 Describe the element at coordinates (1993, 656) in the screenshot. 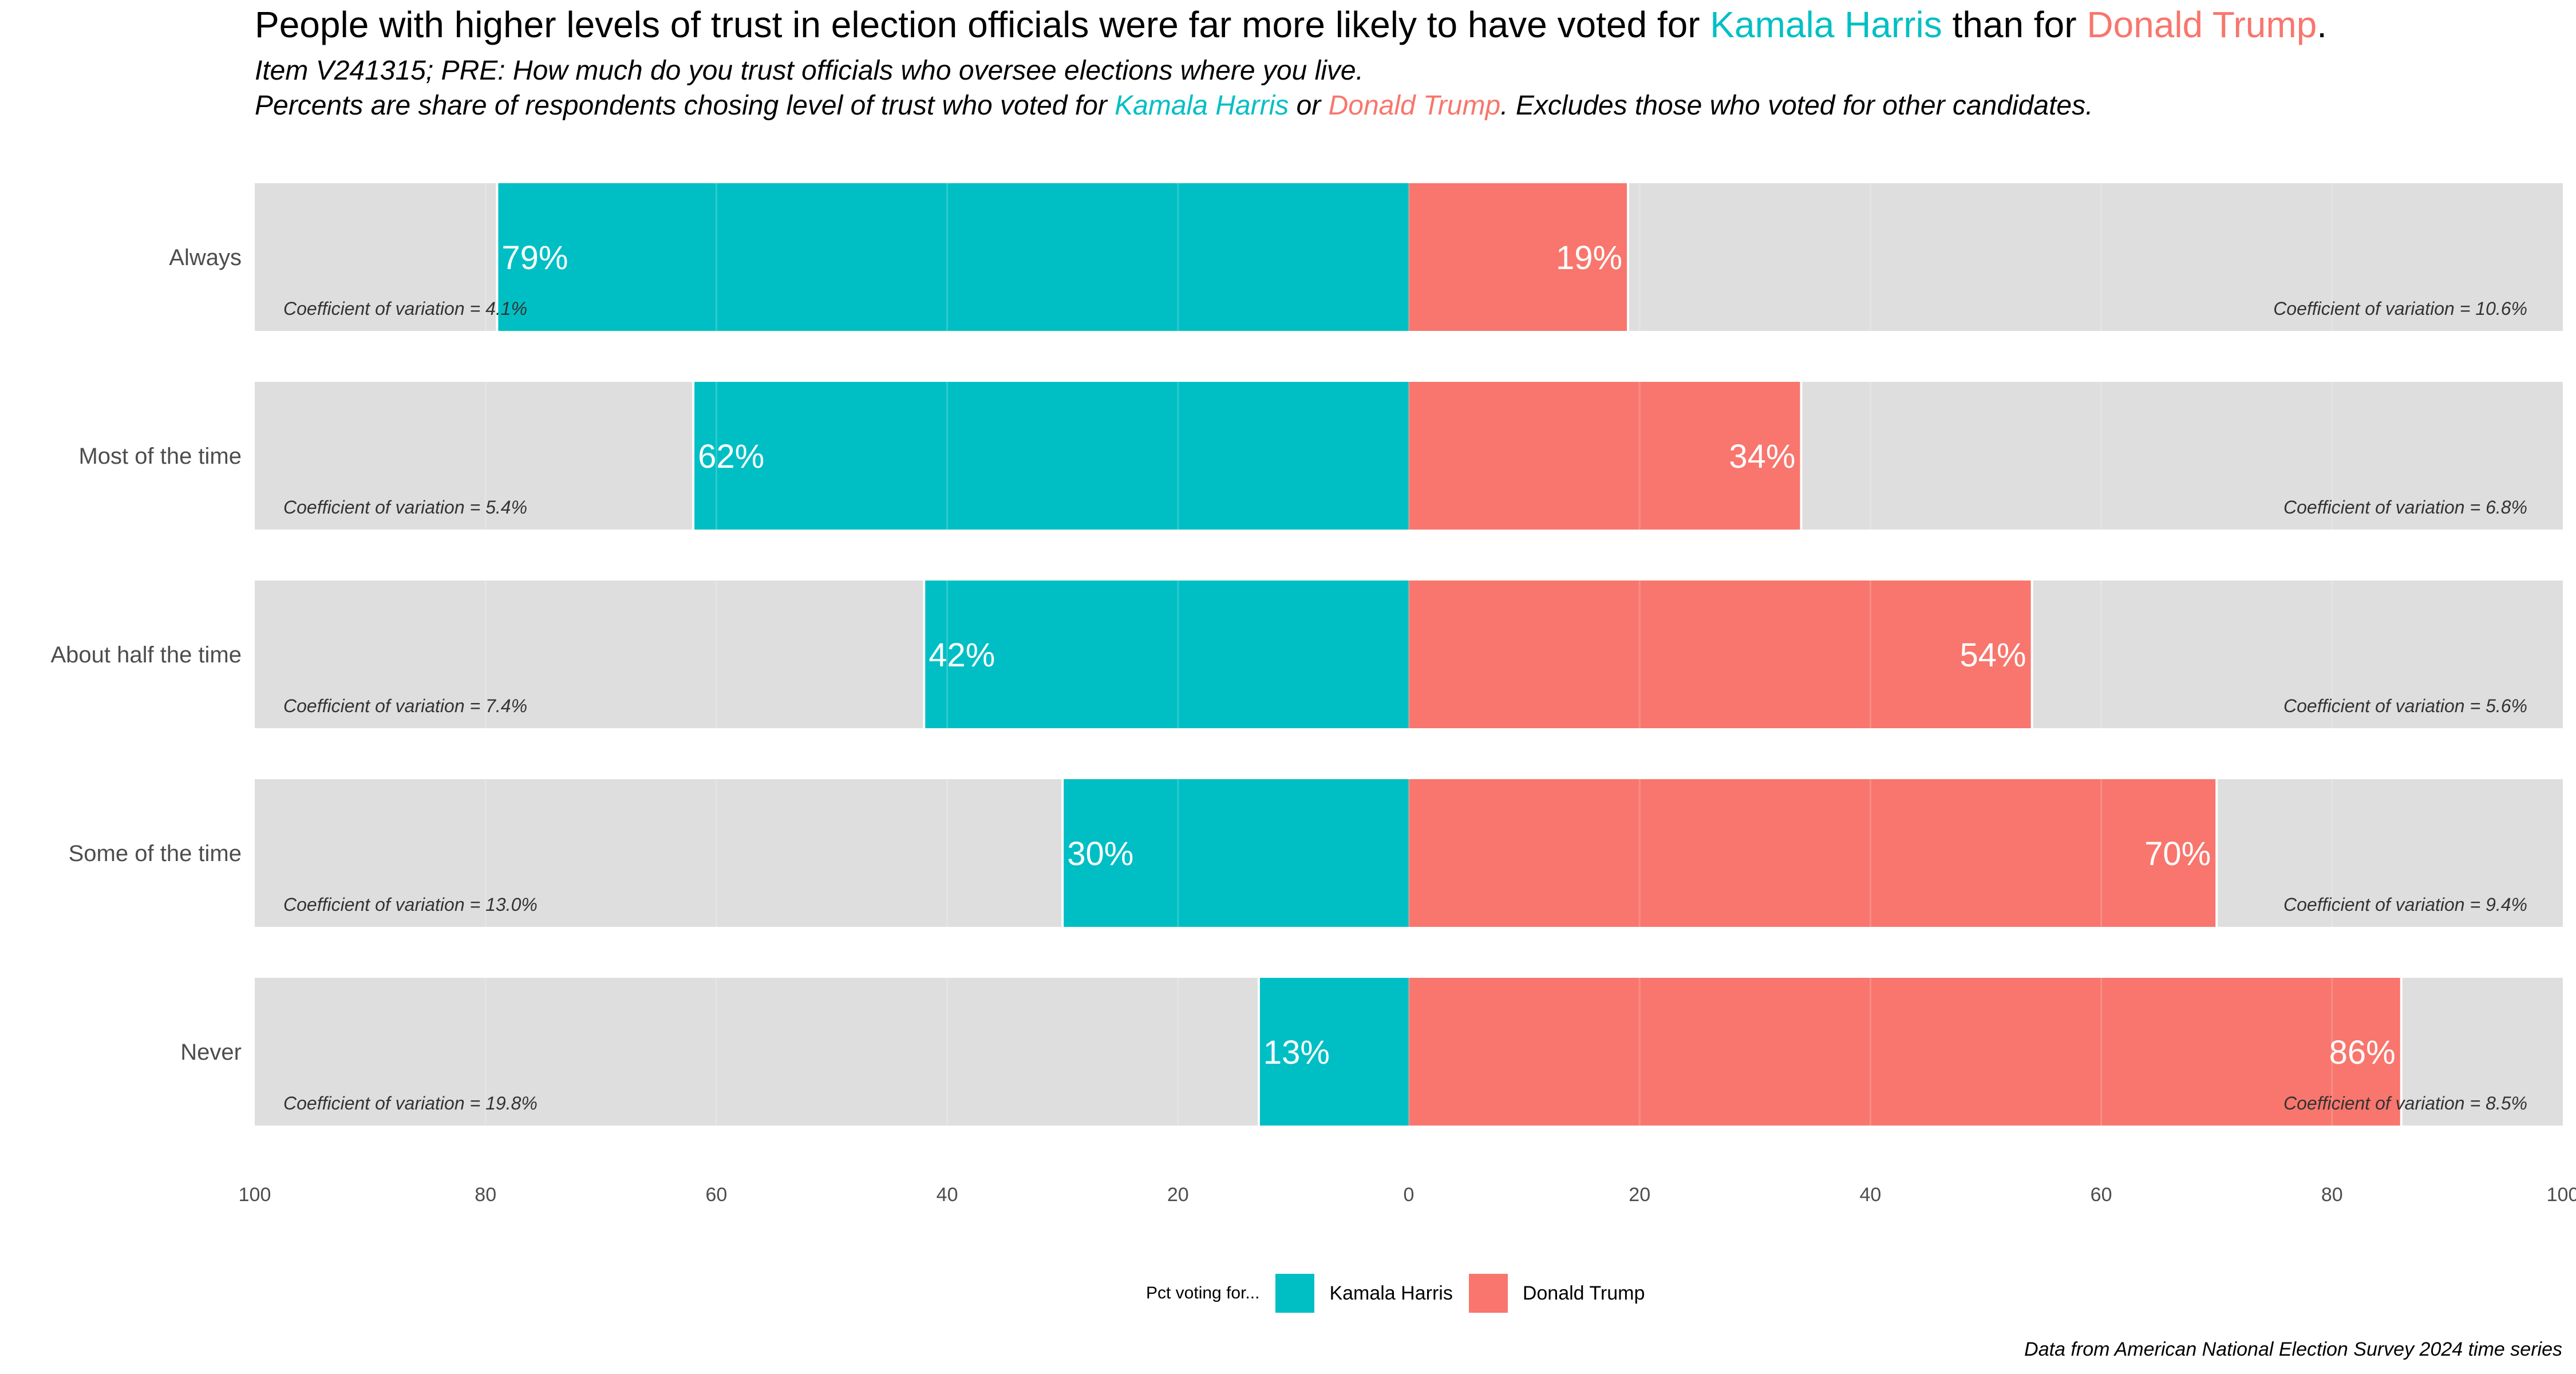

I see `data-label-trump: 54%` at that location.